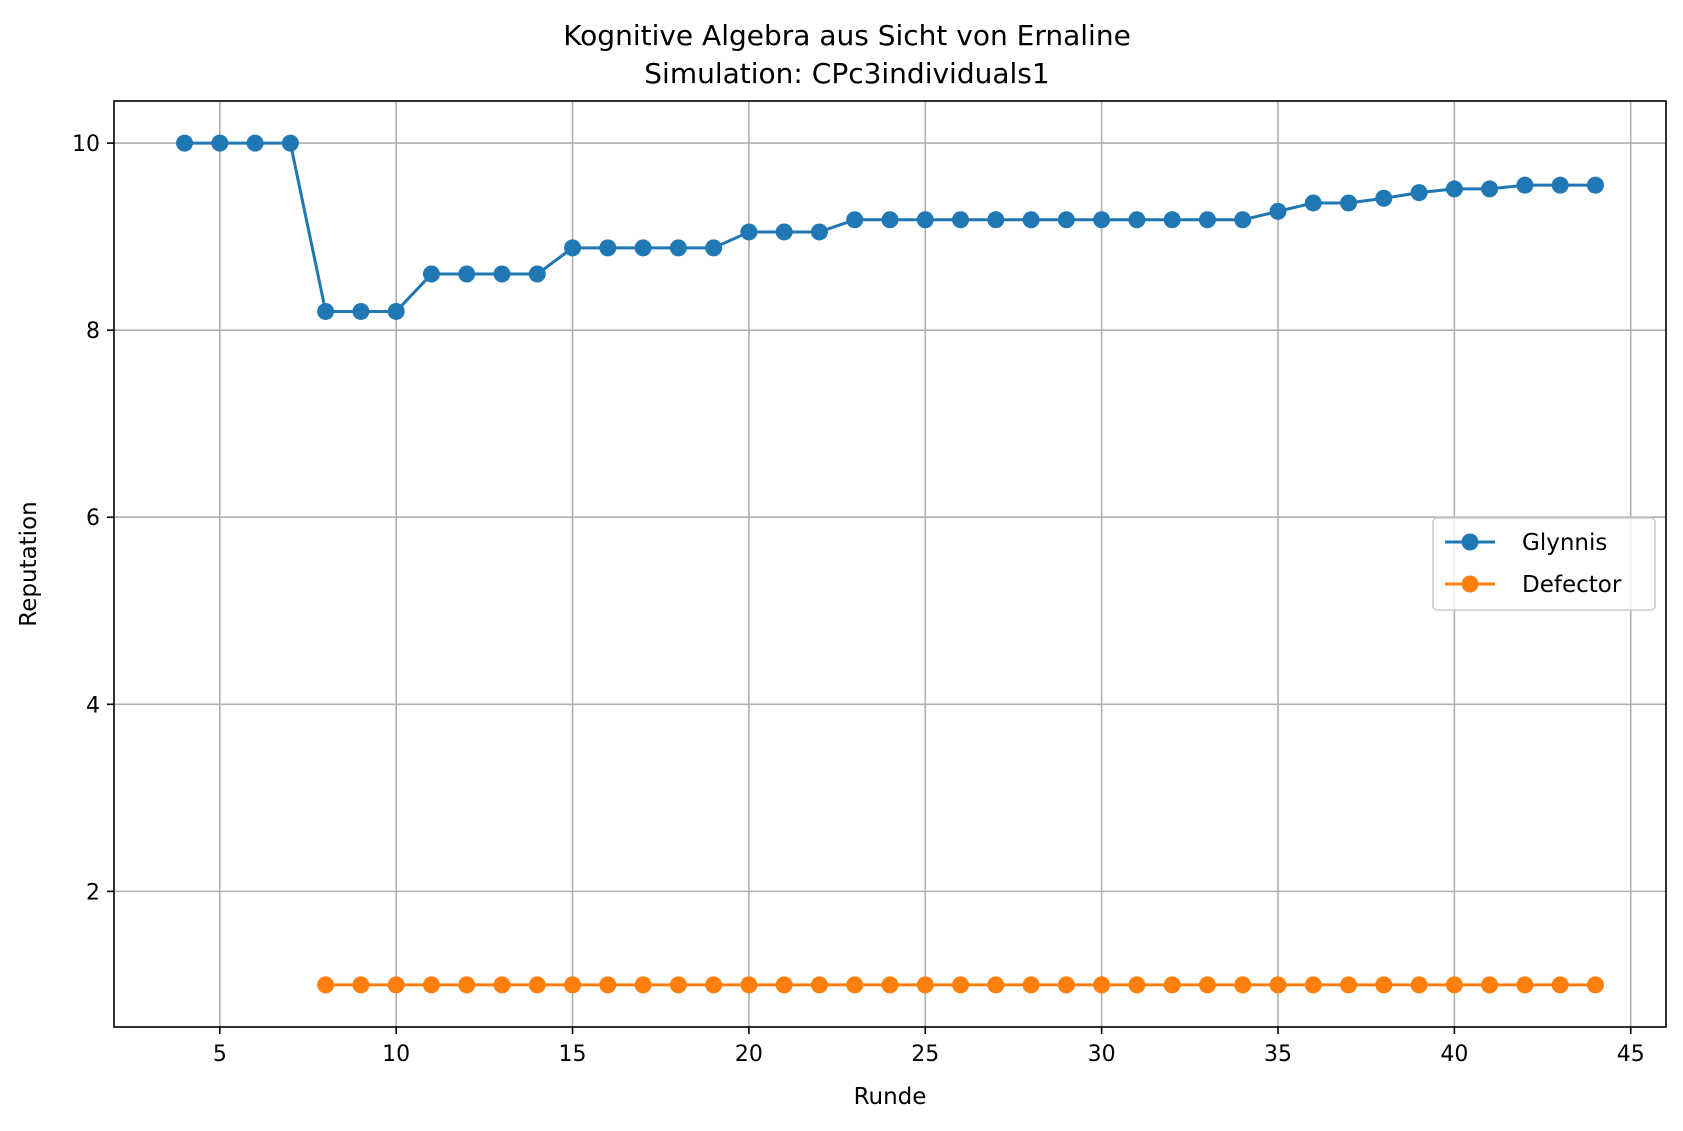 Image resolution: width=1683 pixels, height=1131 pixels. What do you see at coordinates (1564, 543) in the screenshot?
I see `legend-label: Glynnis` at bounding box center [1564, 543].